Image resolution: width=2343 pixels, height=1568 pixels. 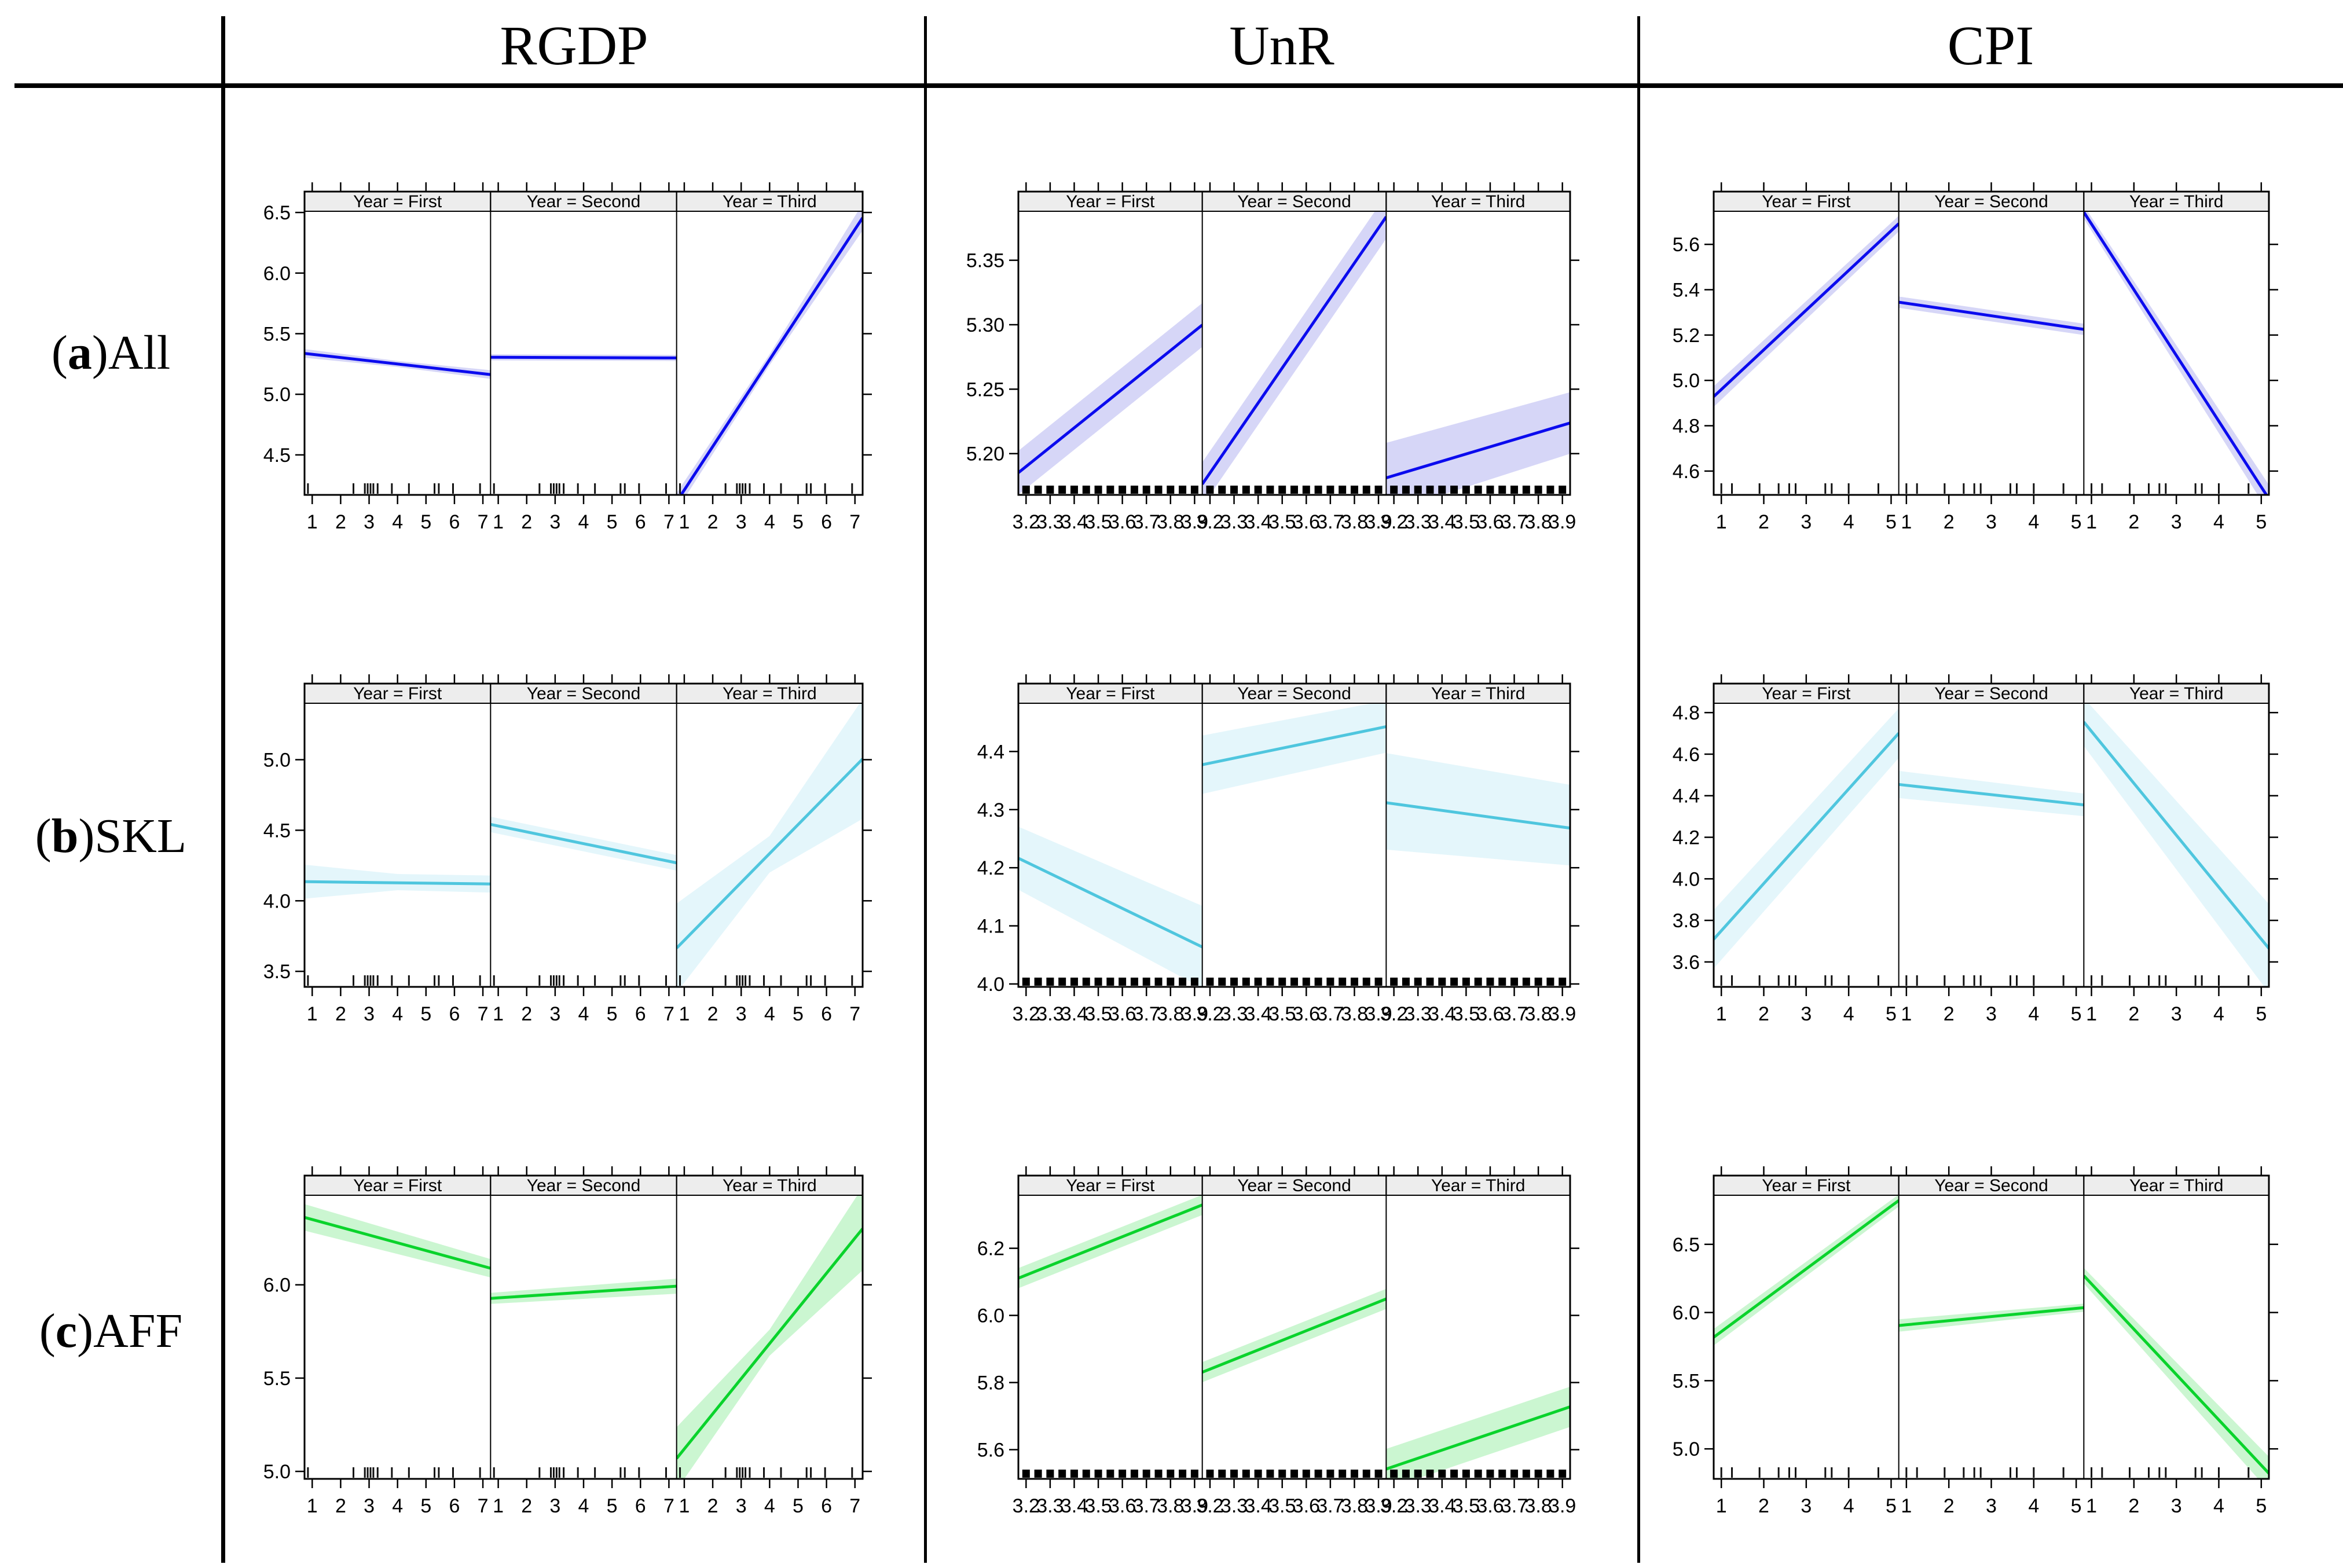 I want to click on column-header-cpi: CPI, so click(x=1990, y=45).